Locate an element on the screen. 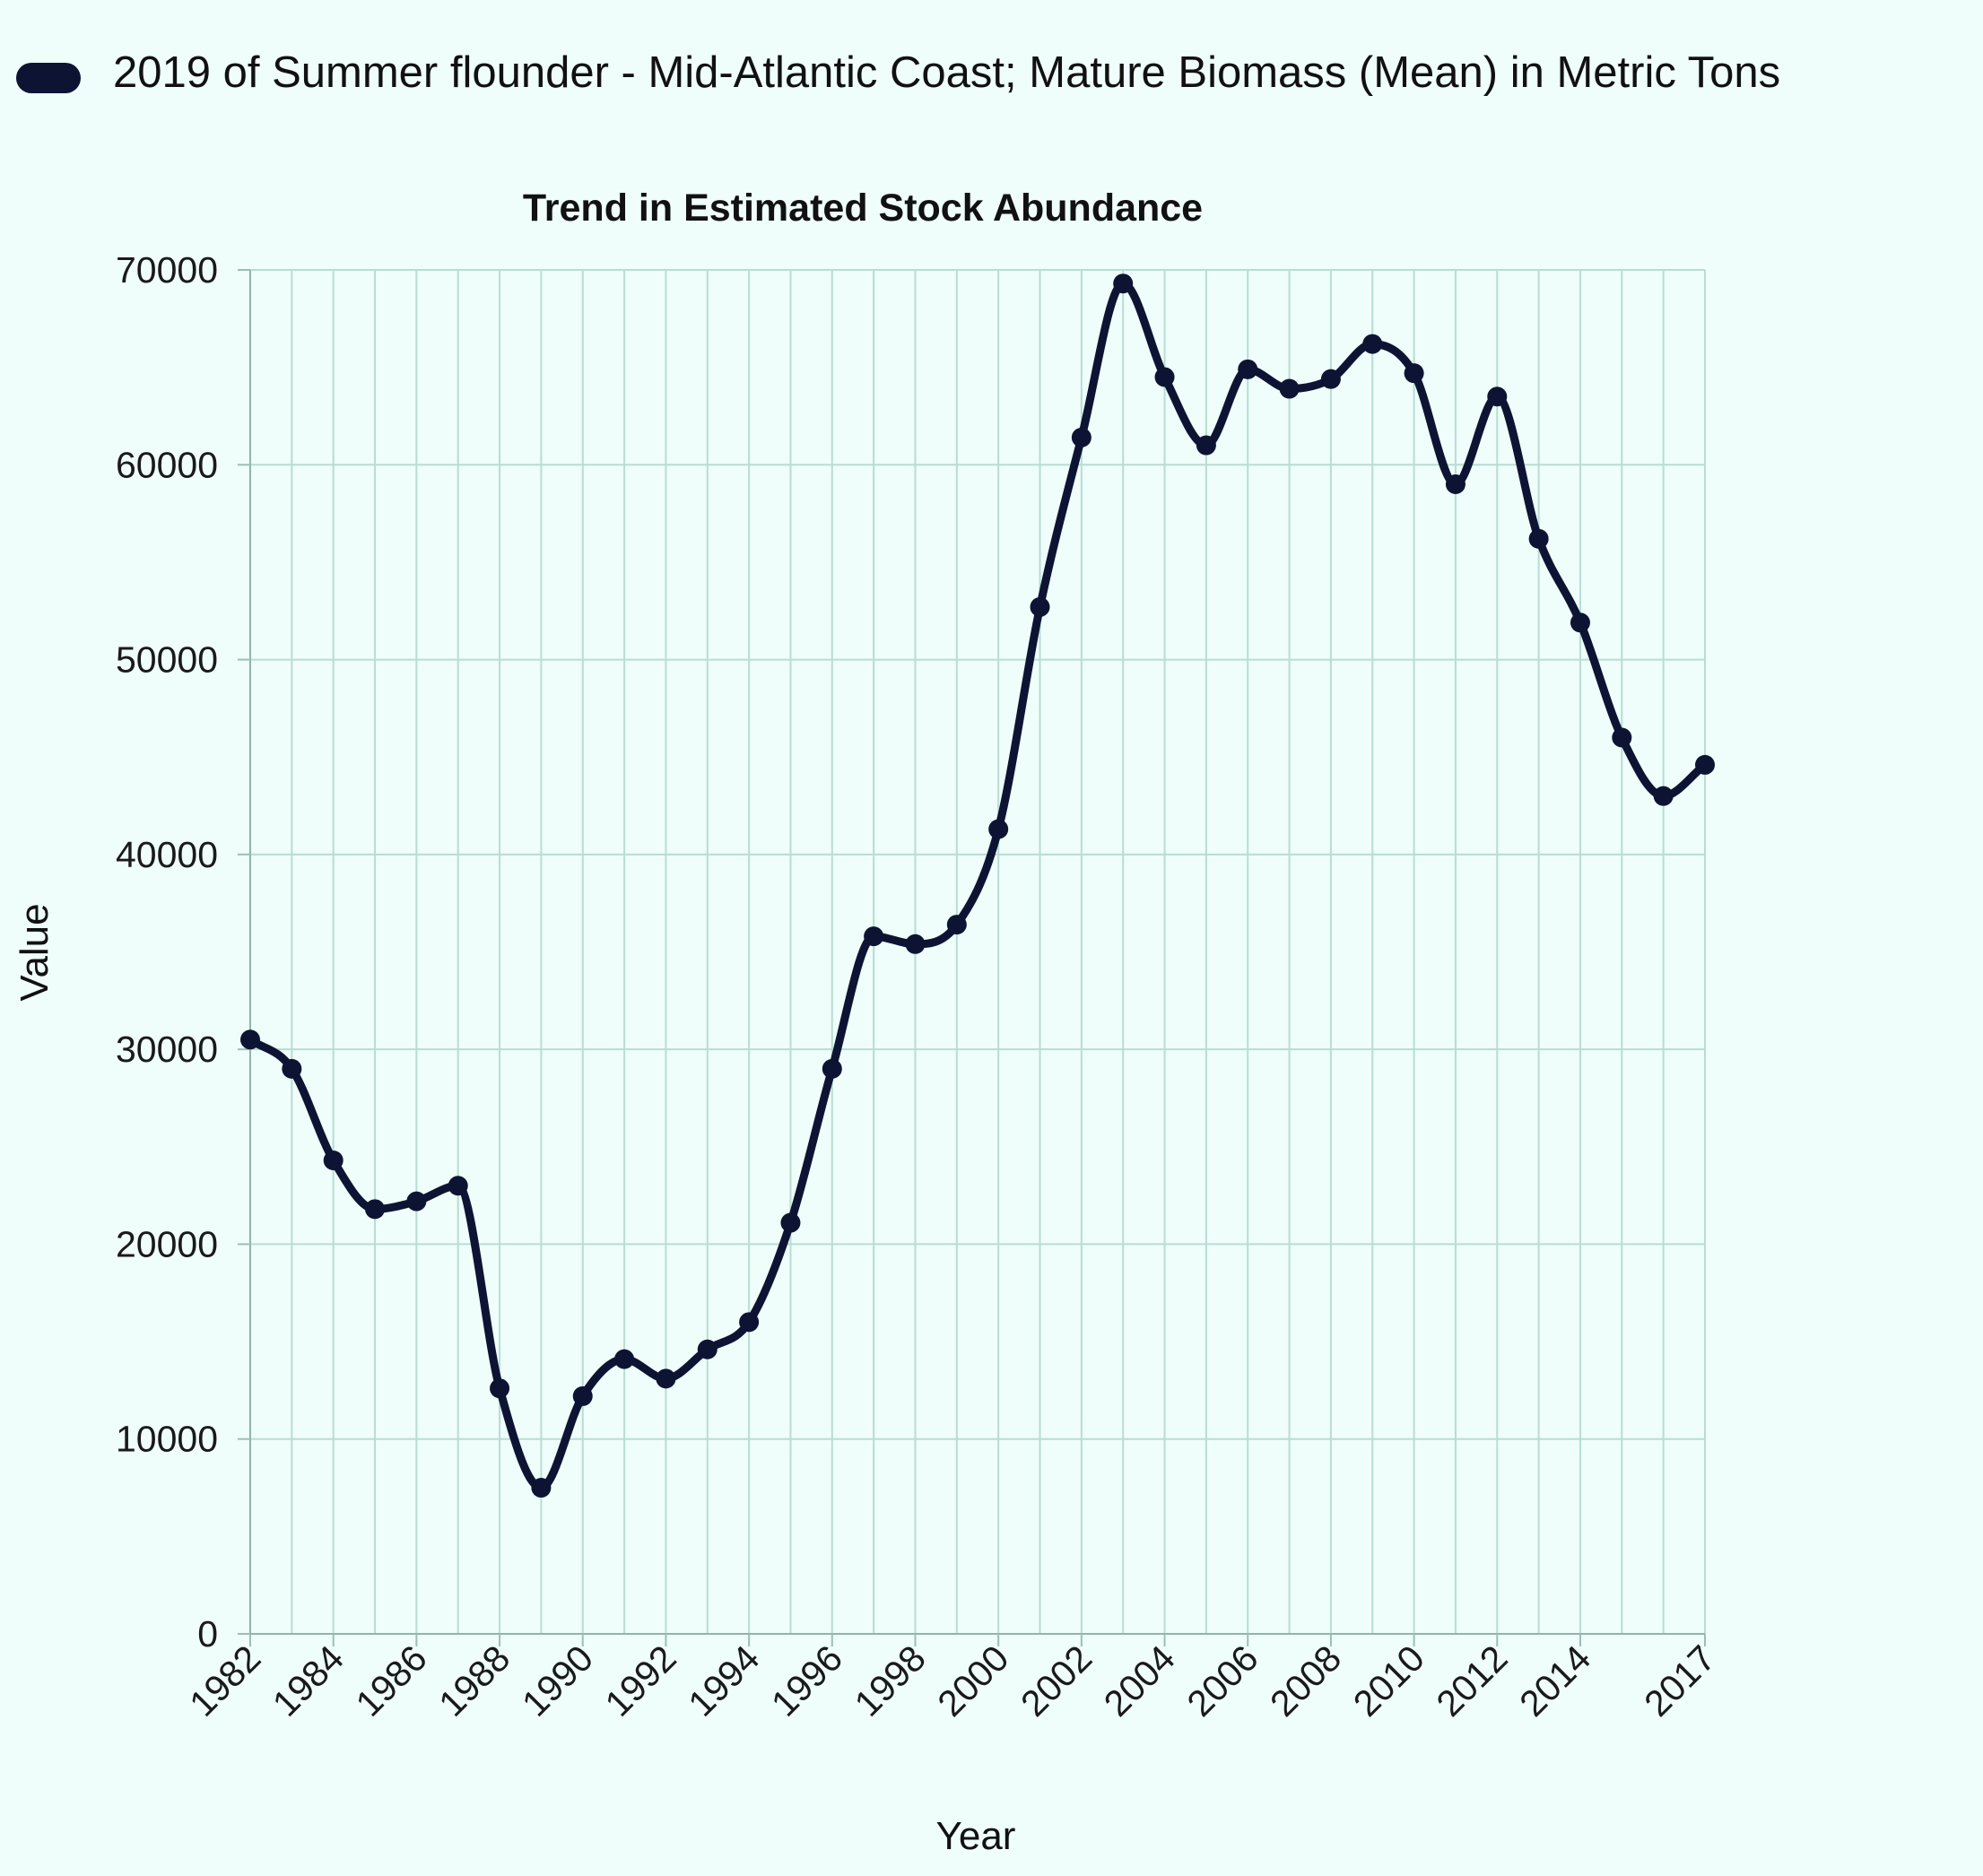  x-tick-label: 1998 is located at coordinates (890, 1680).